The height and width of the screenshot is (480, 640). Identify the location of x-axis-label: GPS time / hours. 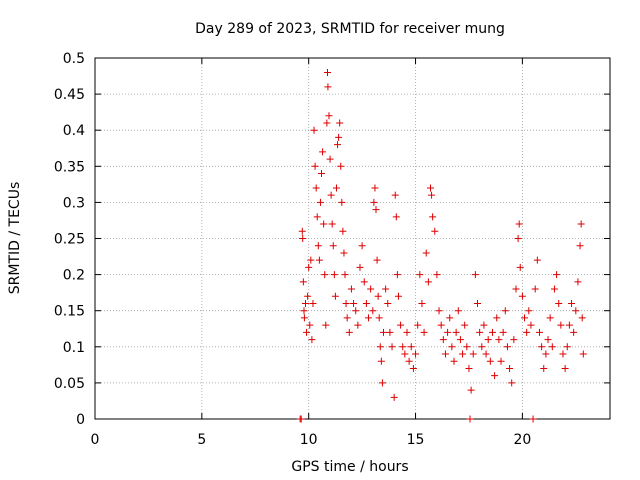
(349, 467).